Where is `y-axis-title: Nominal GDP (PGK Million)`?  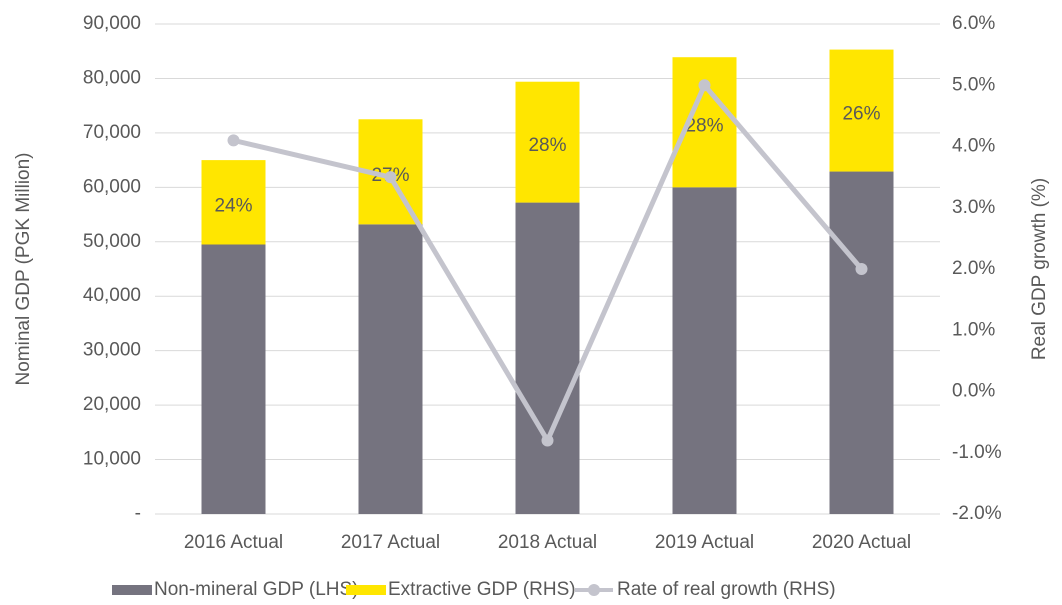 y-axis-title: Nominal GDP (PGK Million) is located at coordinates (23, 269).